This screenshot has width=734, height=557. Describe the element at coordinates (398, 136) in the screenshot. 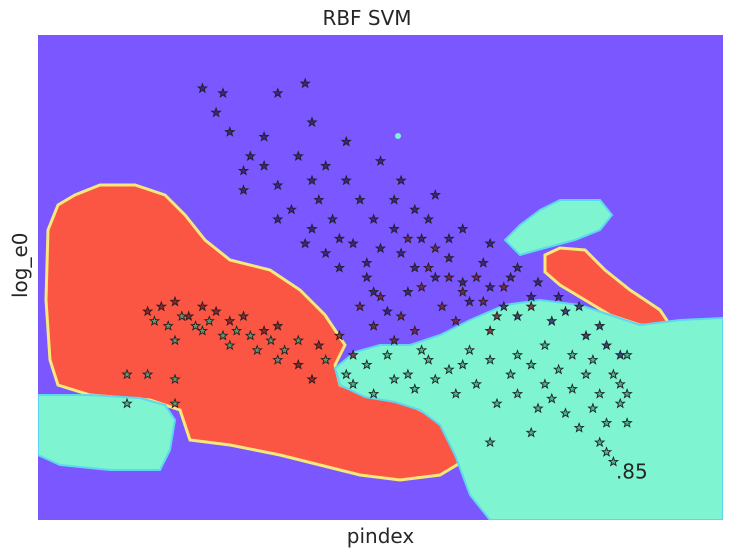

I see `decision-region-speck` at that location.